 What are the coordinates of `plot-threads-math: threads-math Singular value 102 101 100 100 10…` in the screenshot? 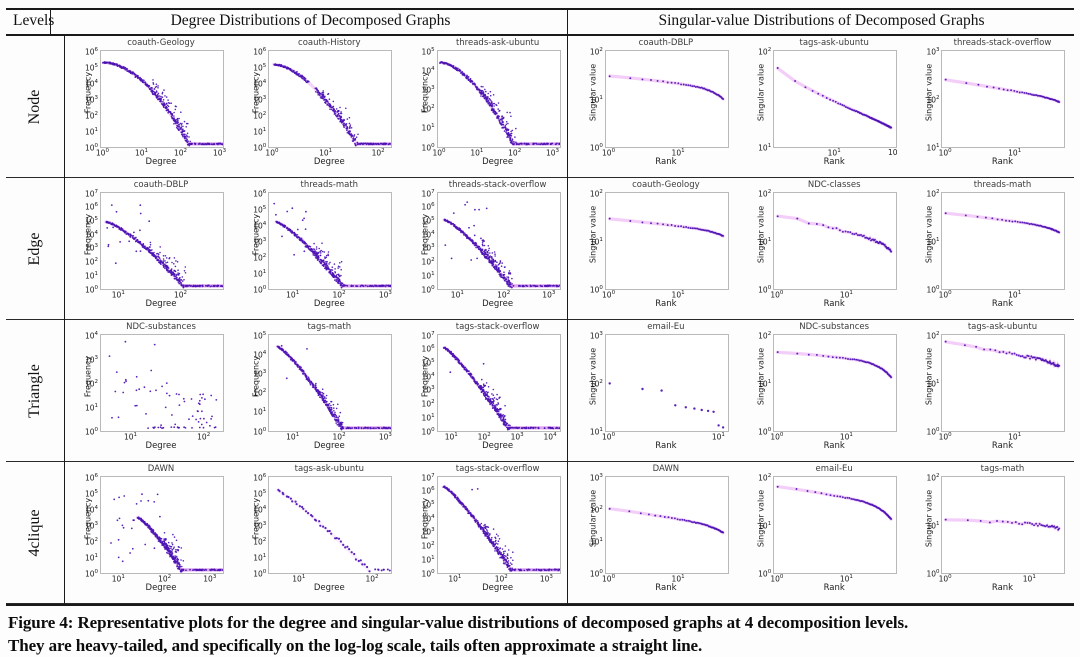 It's located at (989, 248).